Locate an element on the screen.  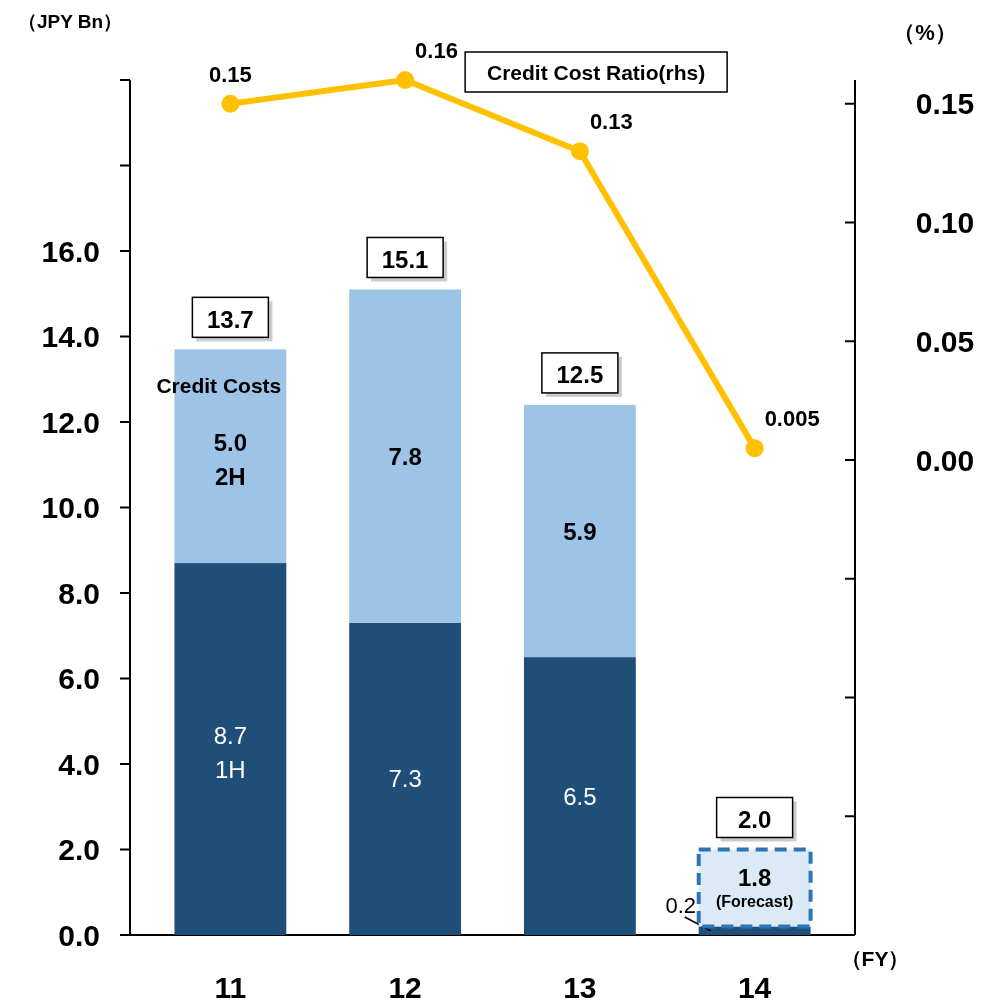
data-label: 0.15 is located at coordinates (230, 74).